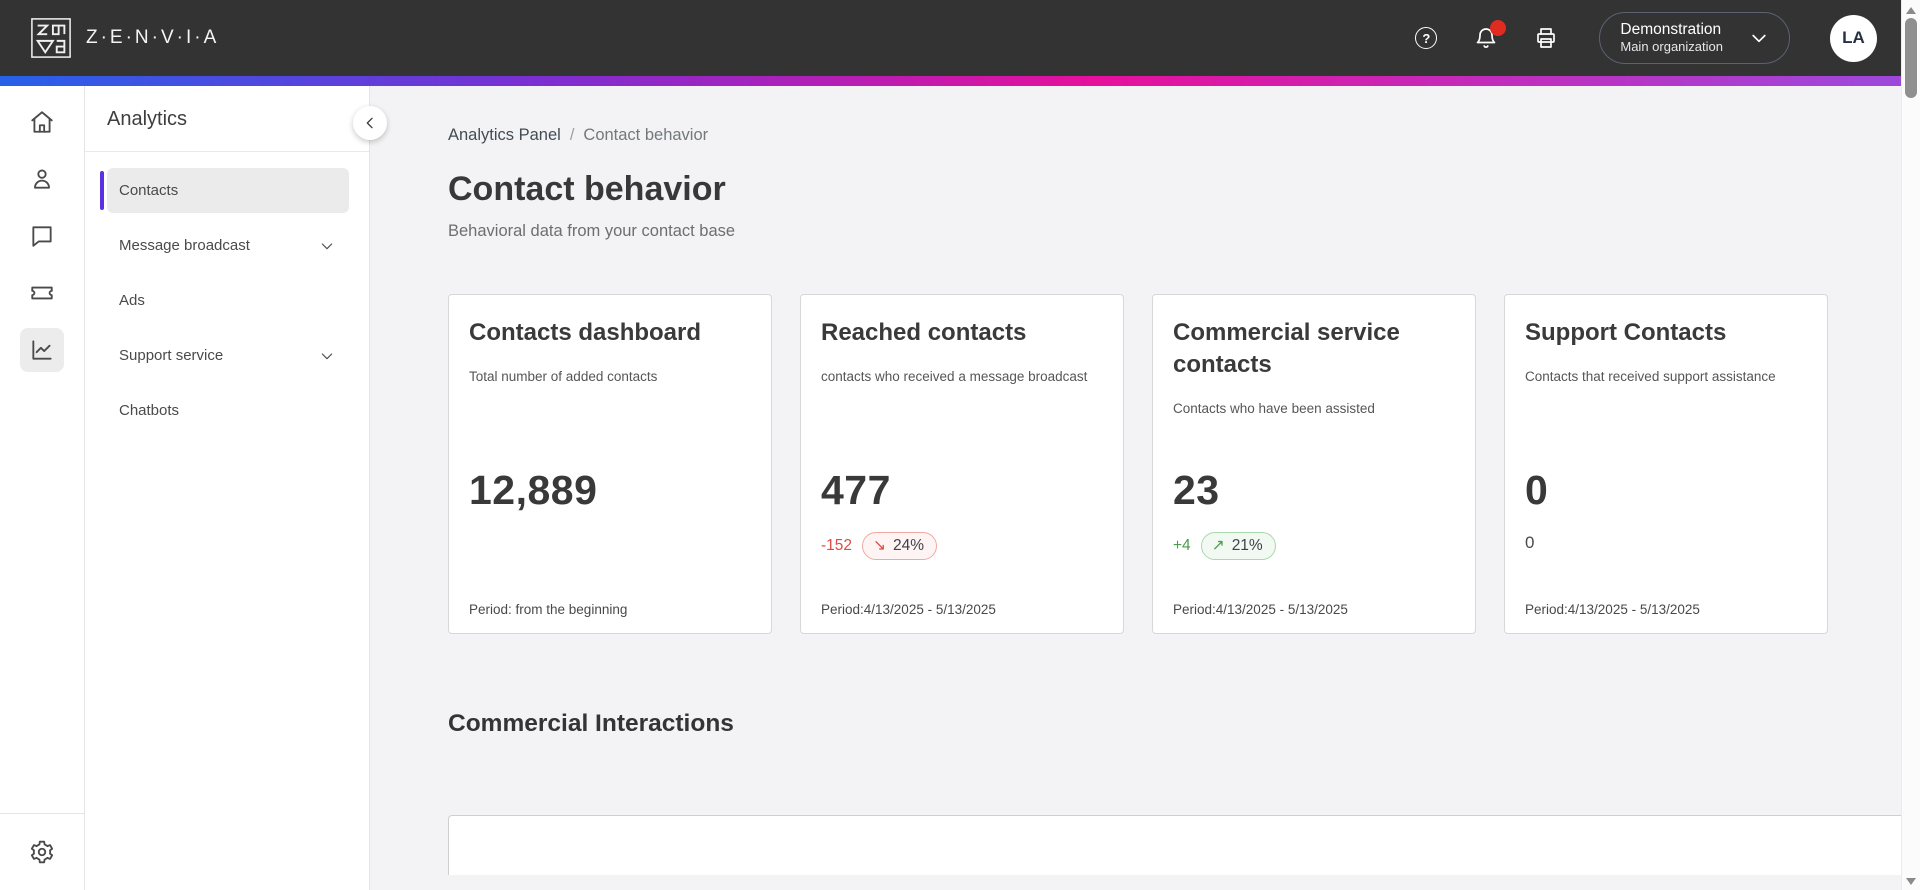 Image resolution: width=1920 pixels, height=890 pixels. I want to click on card-period: Period: from the beginning, so click(548, 609).